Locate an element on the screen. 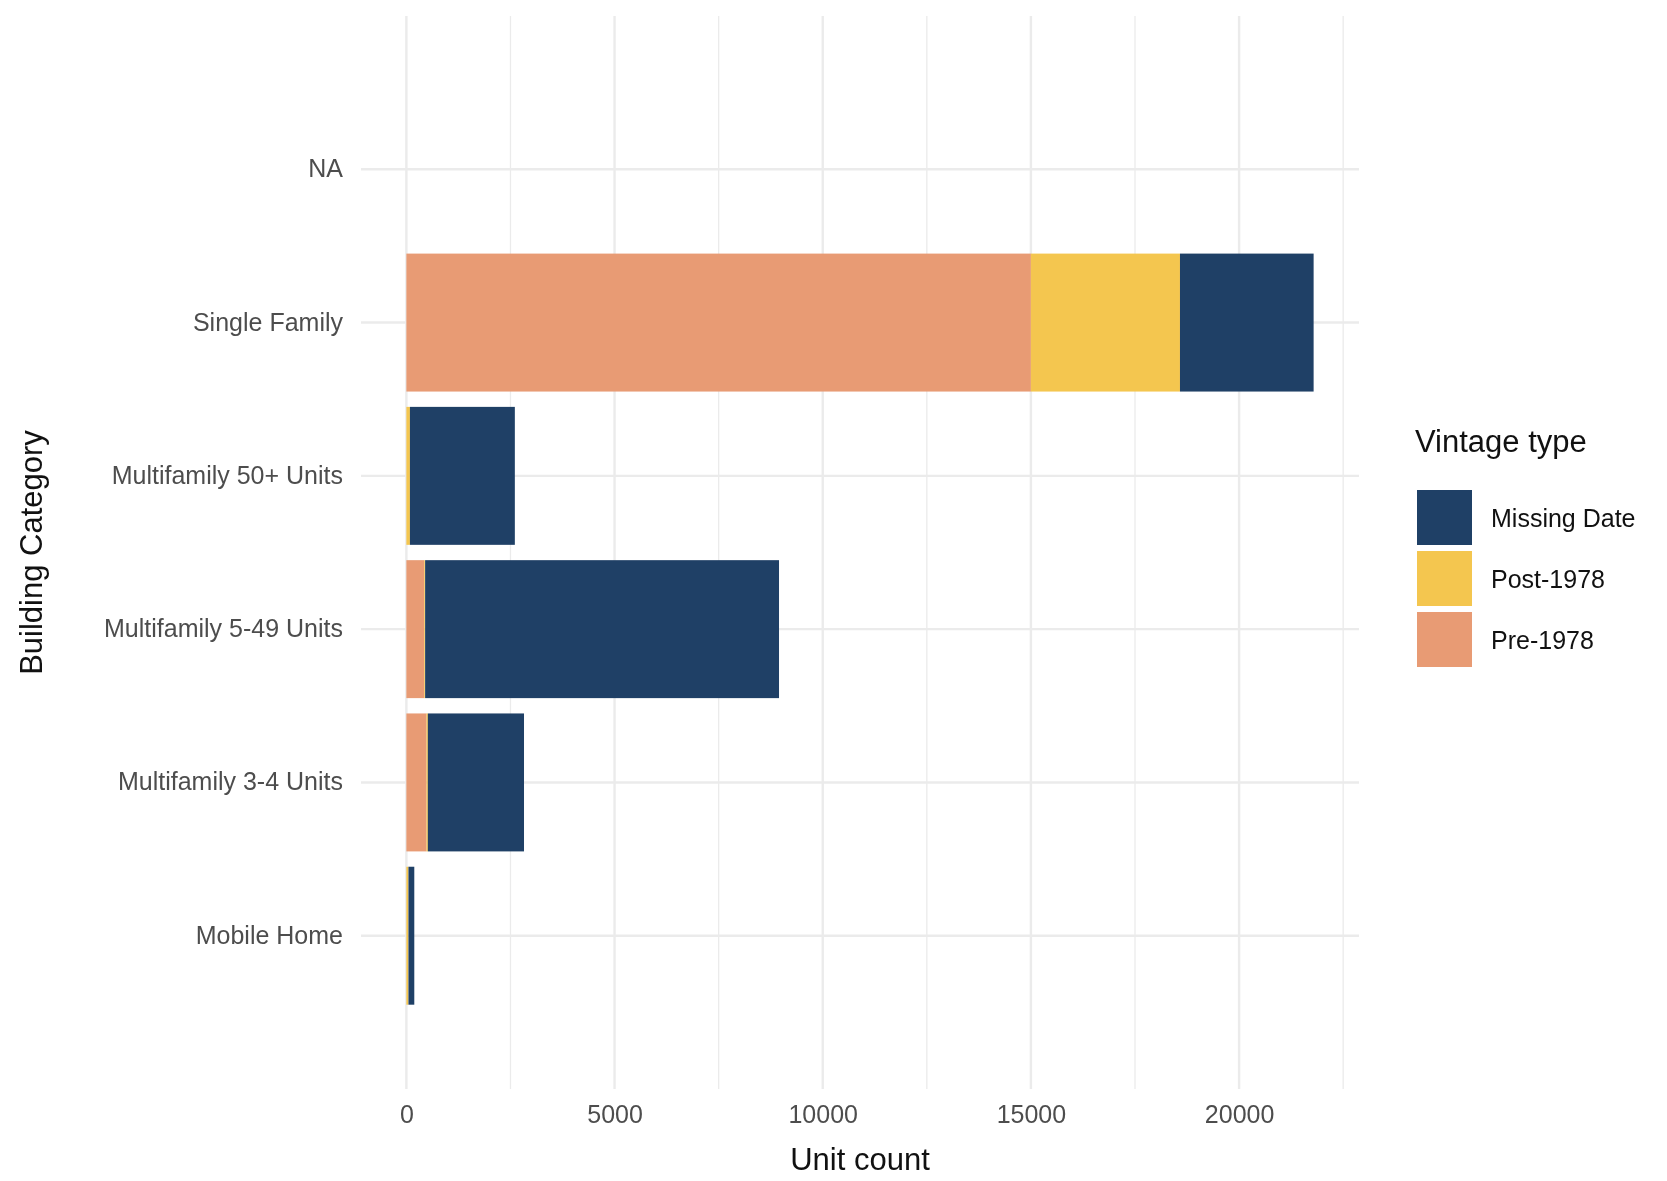  legend-label: Pre-1978 is located at coordinates (1542, 640).